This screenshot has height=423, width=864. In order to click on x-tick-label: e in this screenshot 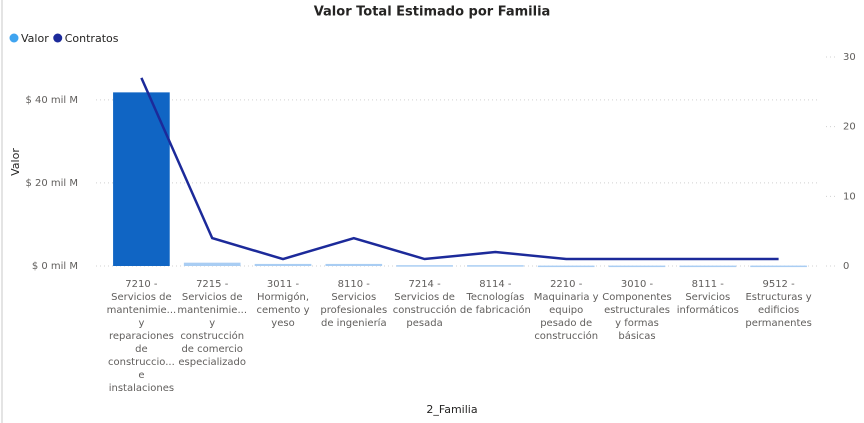, I will do `click(141, 375)`.